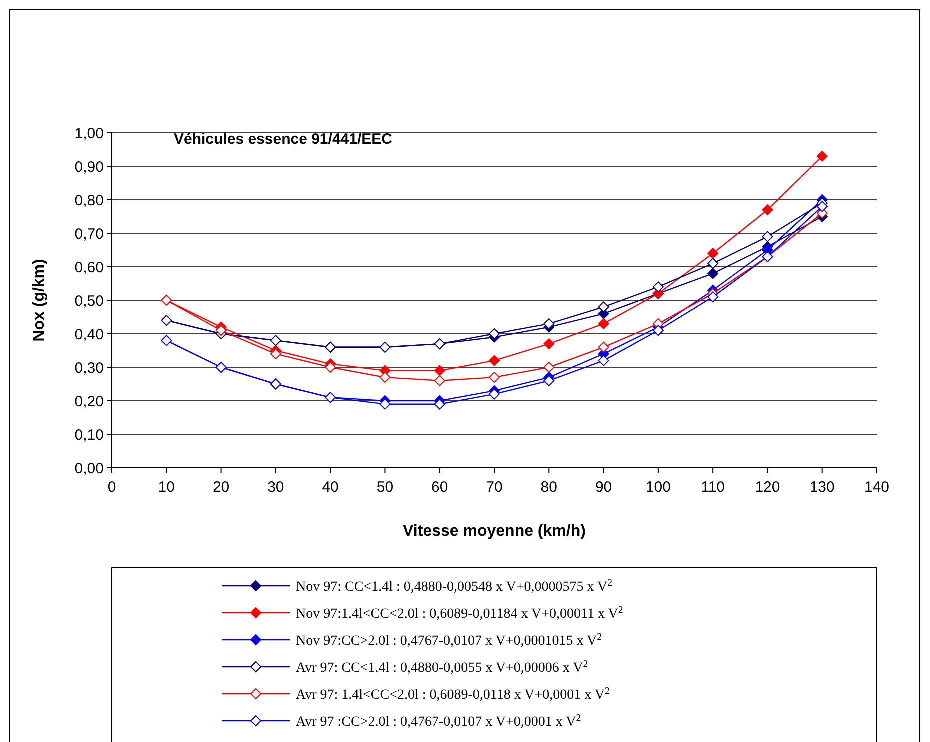  I want to click on y-tick-label: 1,00, so click(89, 133).